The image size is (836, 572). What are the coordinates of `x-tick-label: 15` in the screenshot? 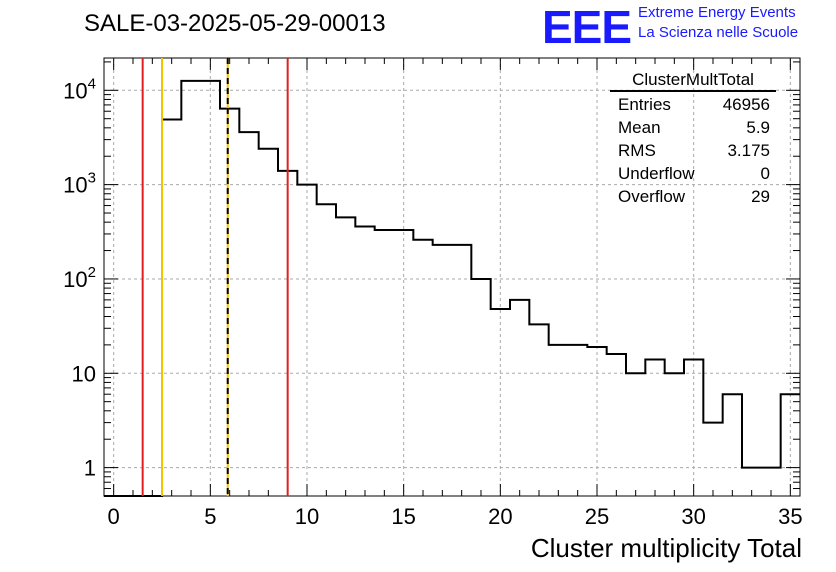 It's located at (403, 516).